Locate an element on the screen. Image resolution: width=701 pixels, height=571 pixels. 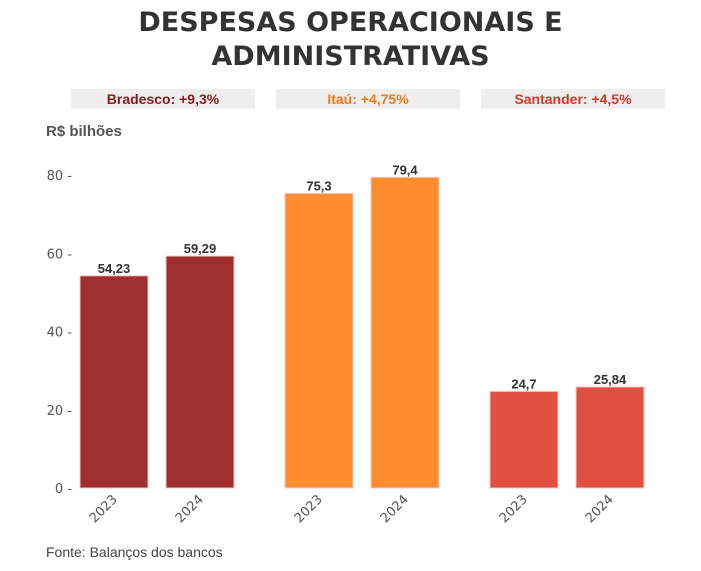
y-tick-label: 80 - is located at coordinates (60, 176).